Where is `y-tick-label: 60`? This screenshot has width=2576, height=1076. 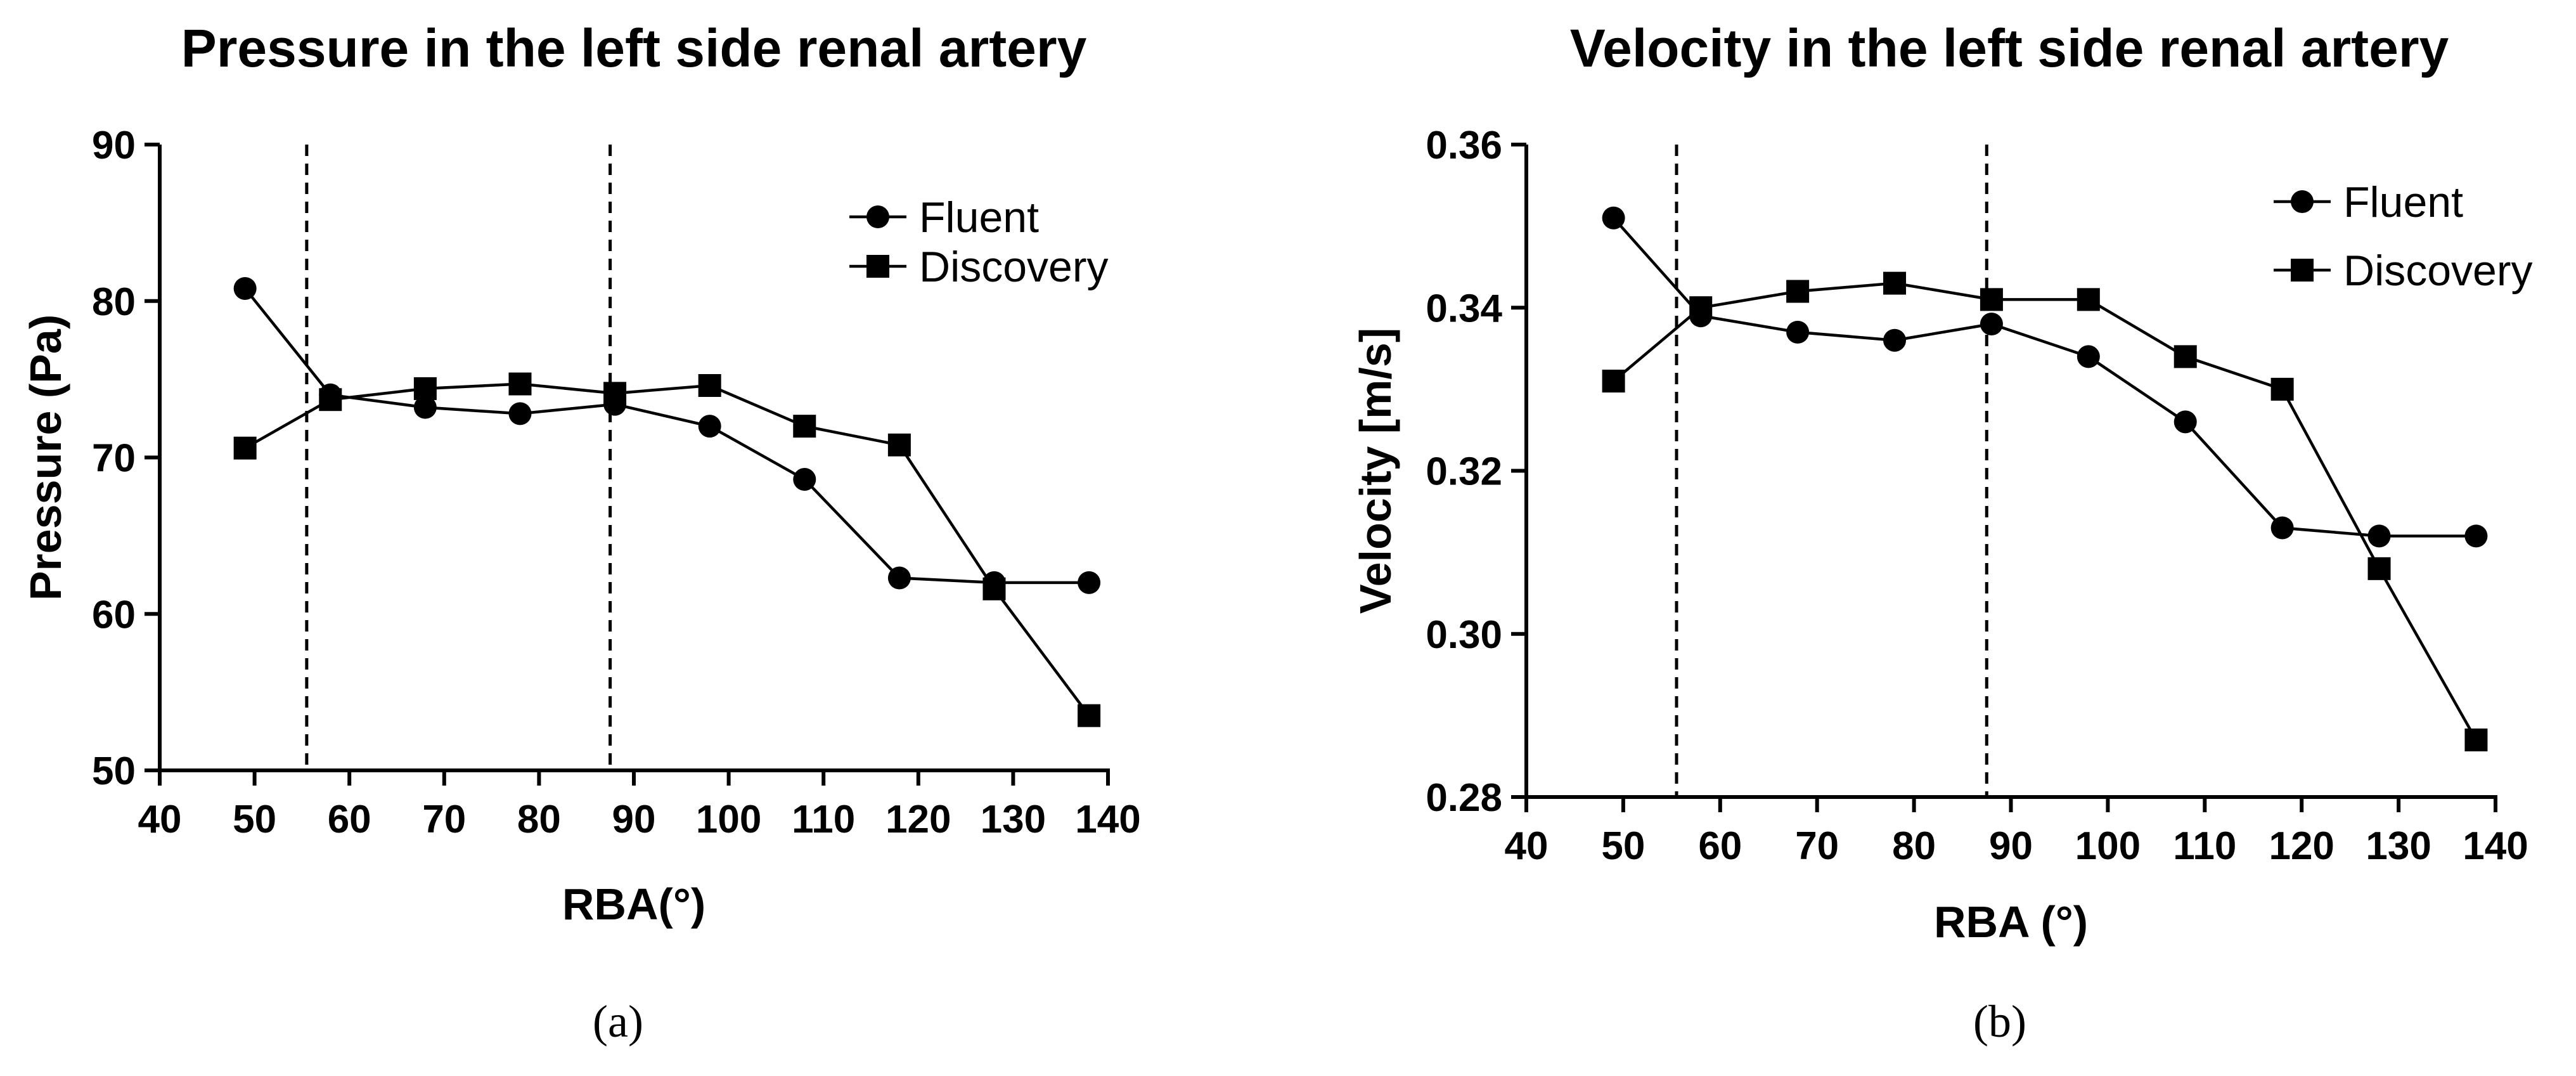
y-tick-label: 60 is located at coordinates (114, 615).